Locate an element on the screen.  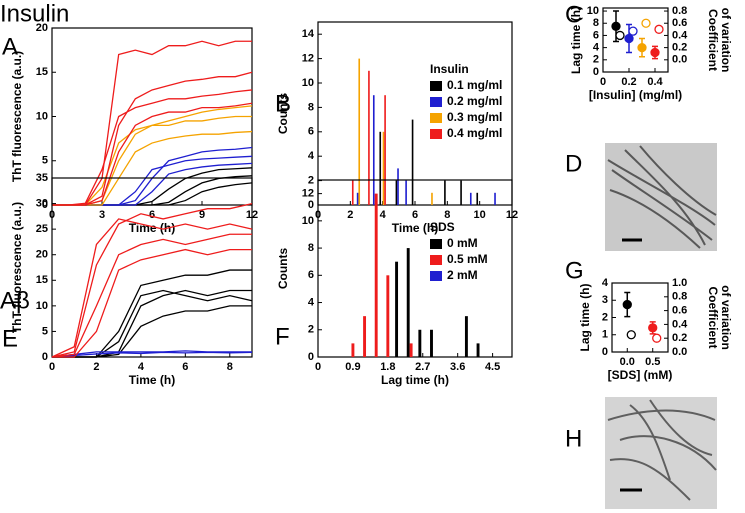
y2-tick-label: 0.4 is located at coordinates (680, 324).